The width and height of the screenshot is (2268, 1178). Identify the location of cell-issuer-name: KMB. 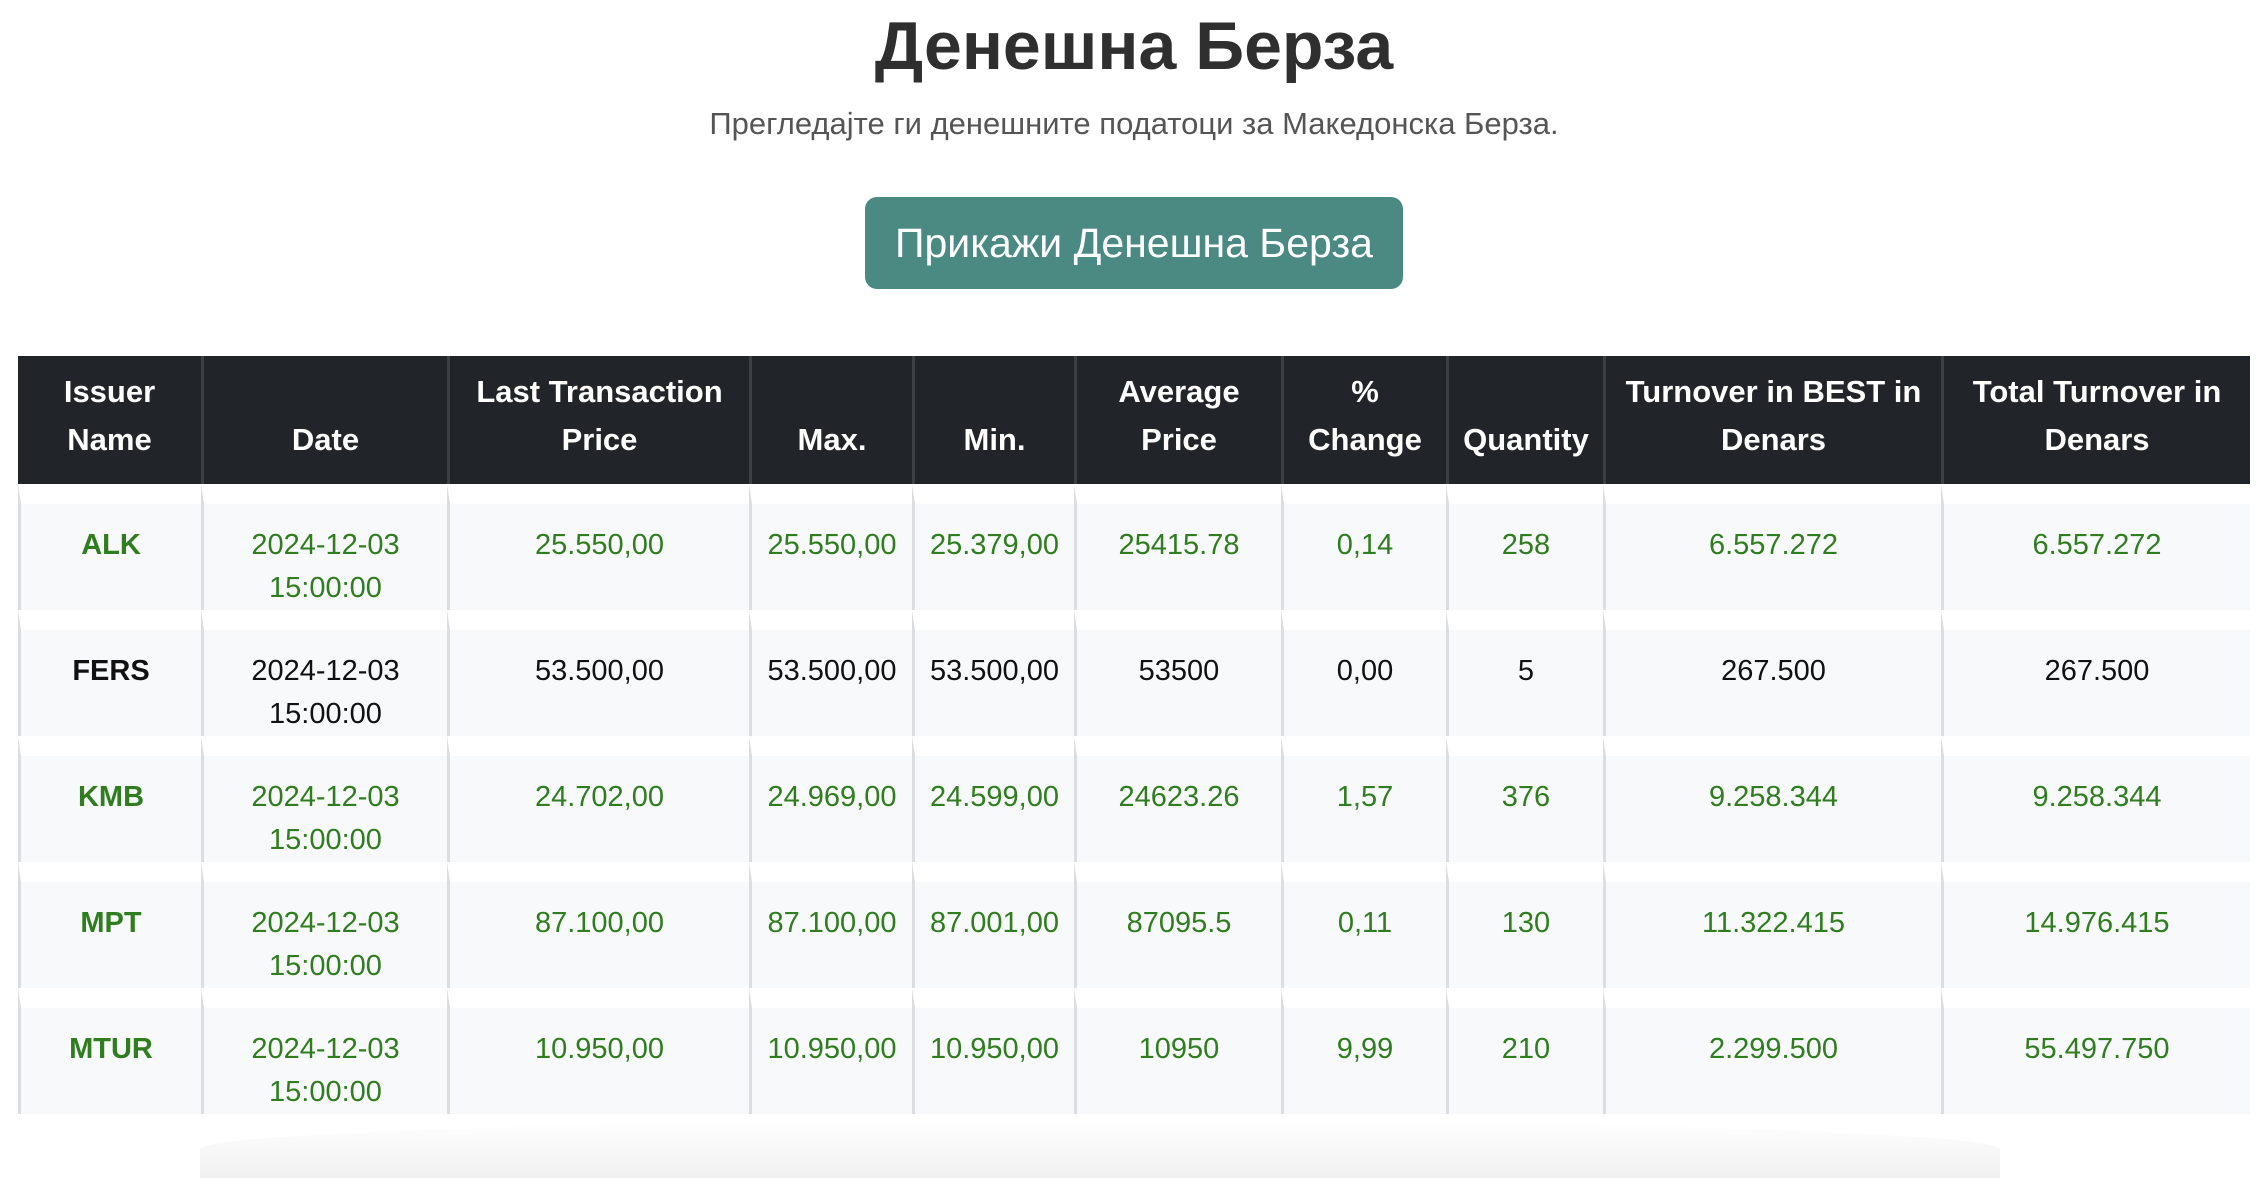
(109, 799).